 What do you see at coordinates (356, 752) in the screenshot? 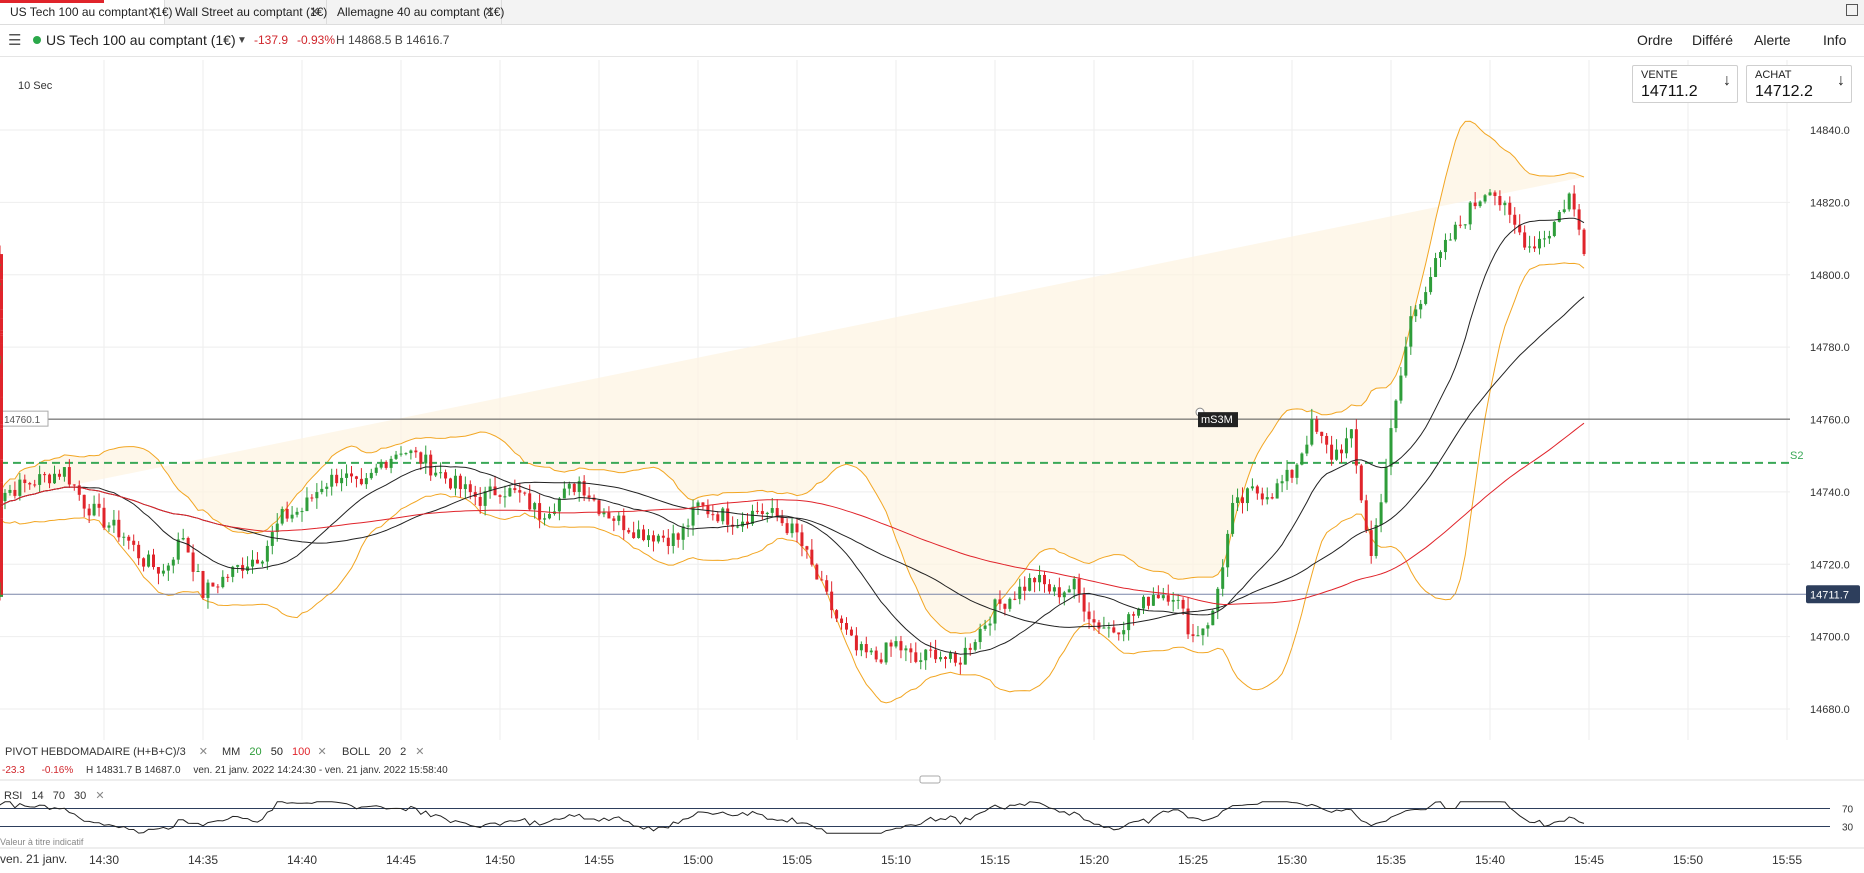
I see `boll-label: BOLL` at bounding box center [356, 752].